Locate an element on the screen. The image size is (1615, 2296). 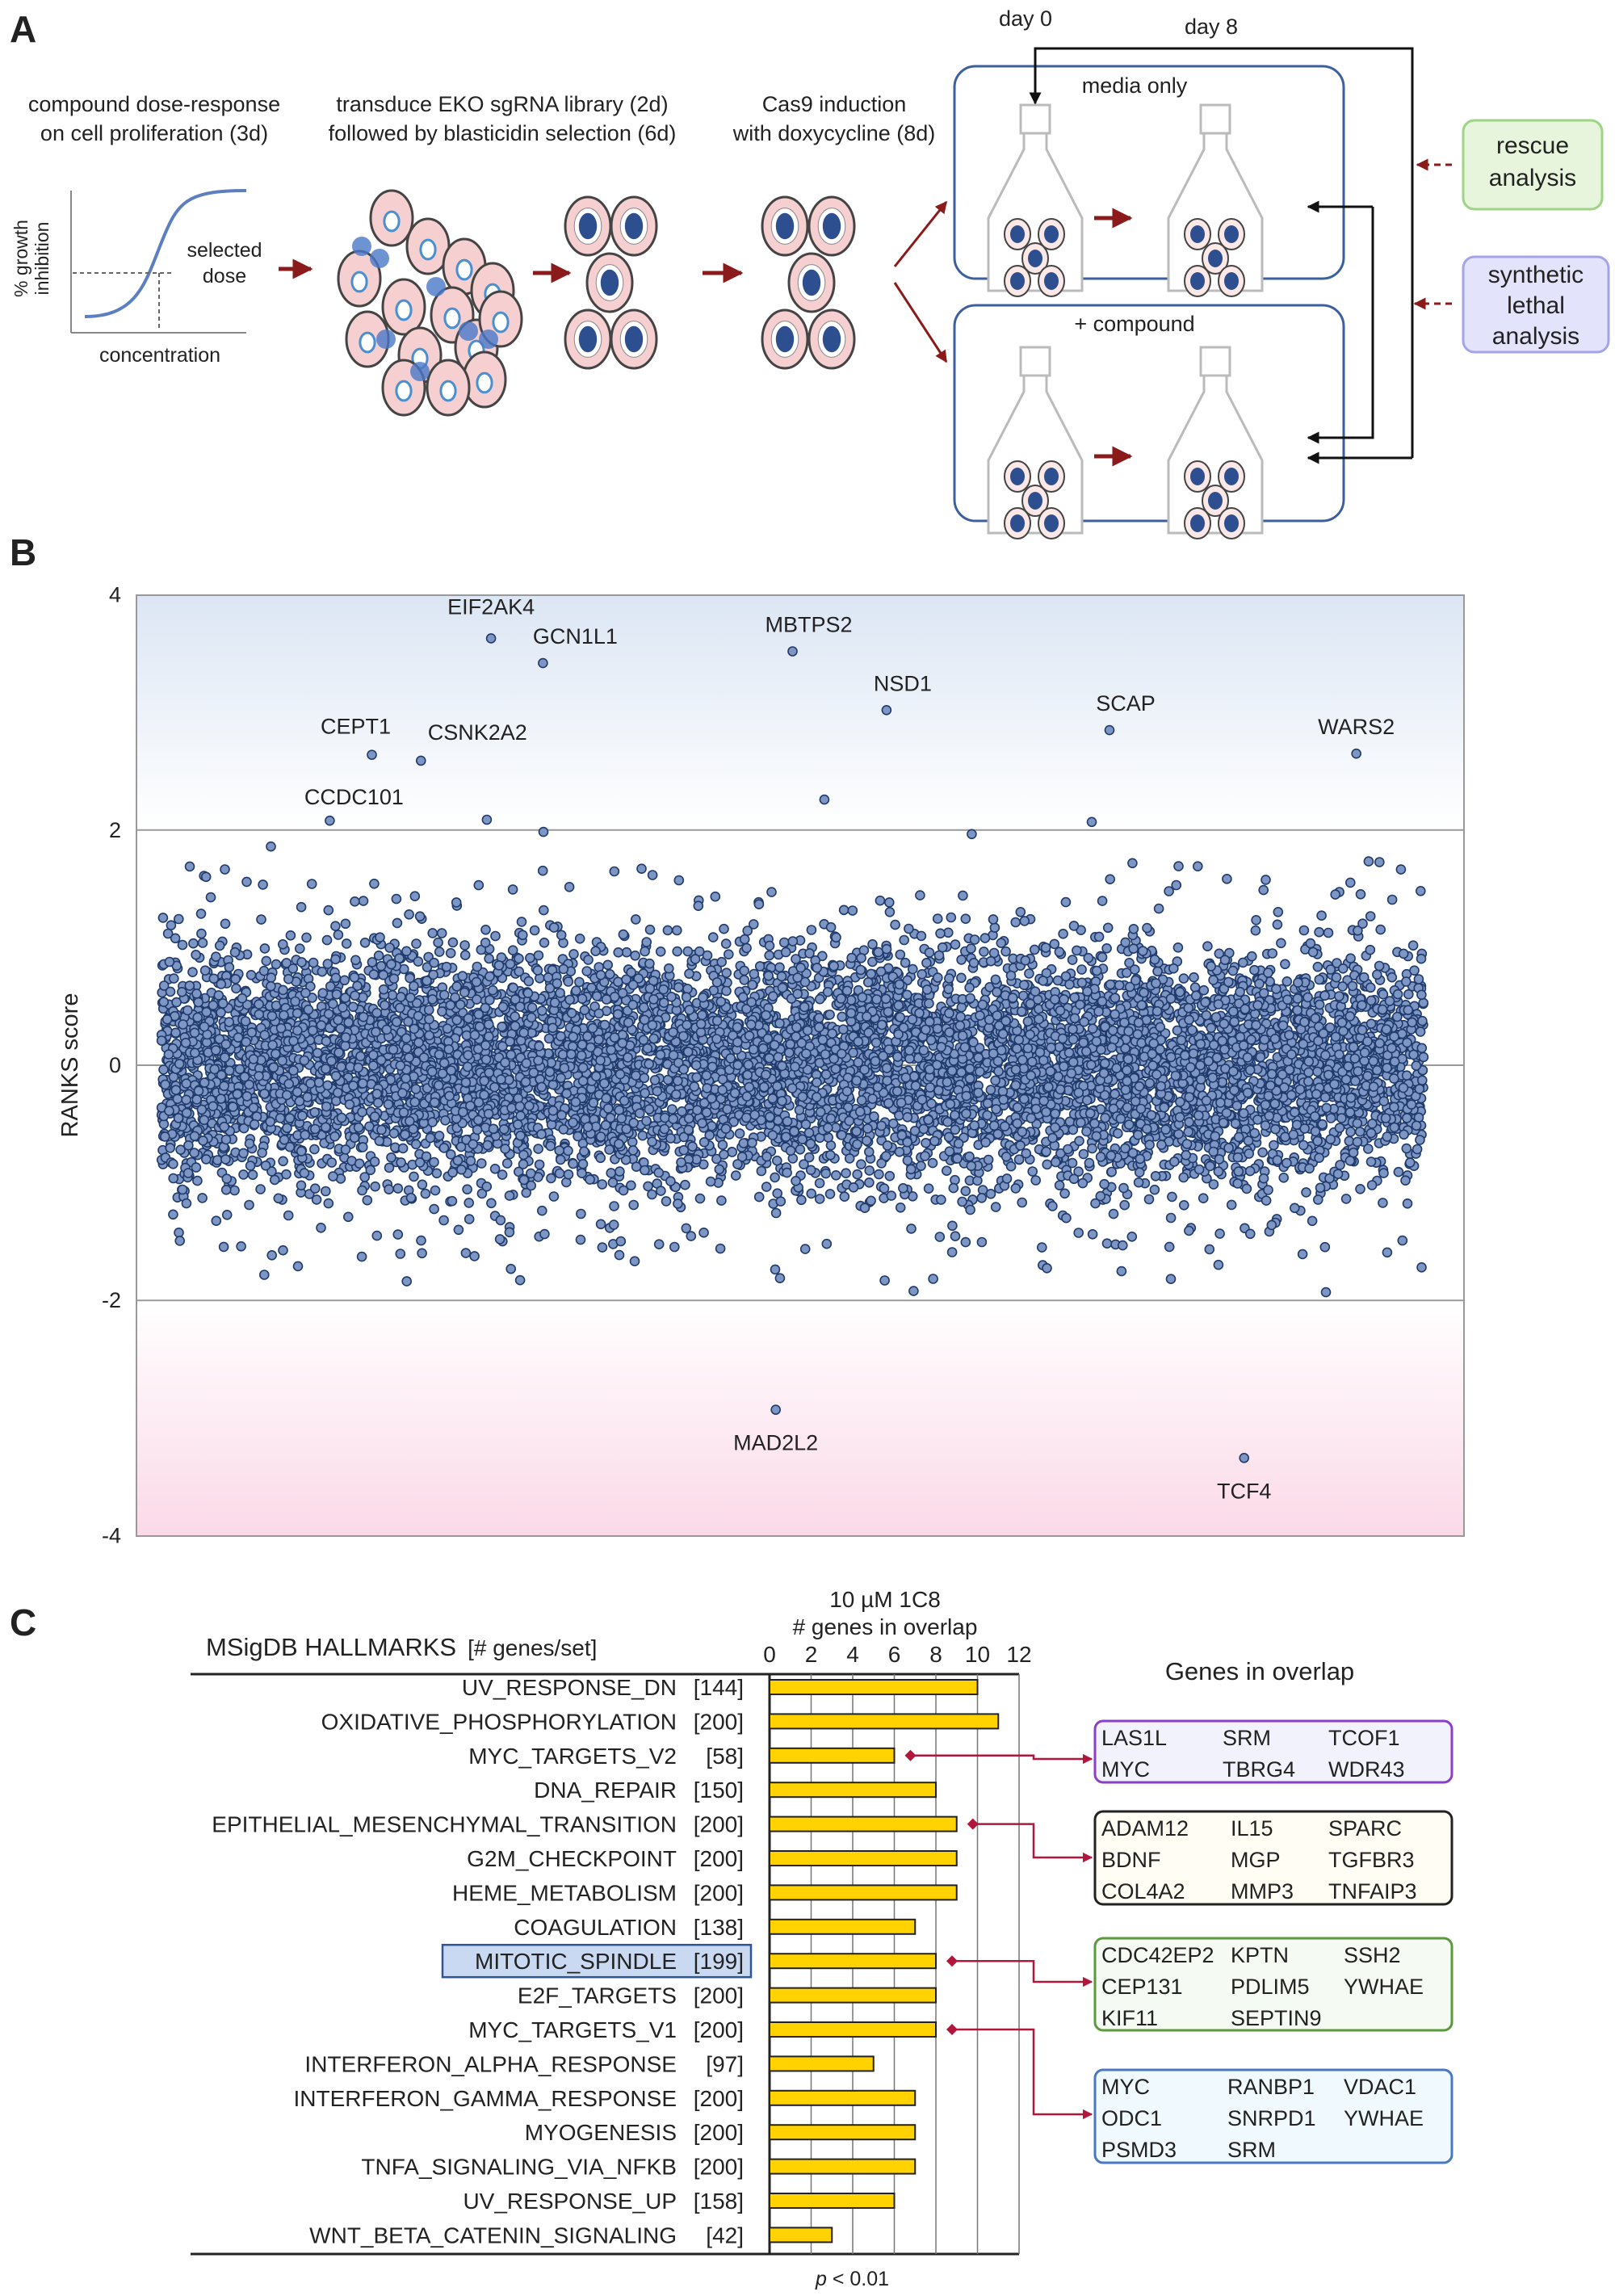
cell-illustrations is located at coordinates (596, 303).